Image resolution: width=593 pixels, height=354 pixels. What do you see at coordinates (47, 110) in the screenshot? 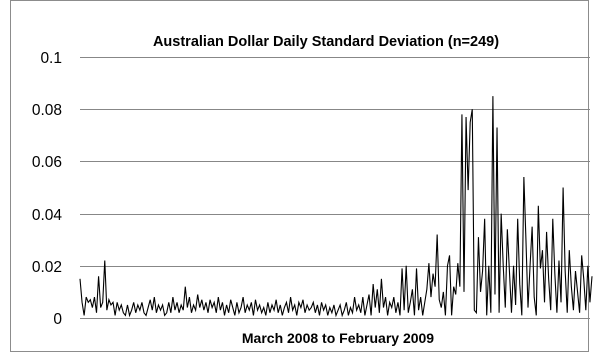
I see `y-tick-label: 0.08` at bounding box center [47, 110].